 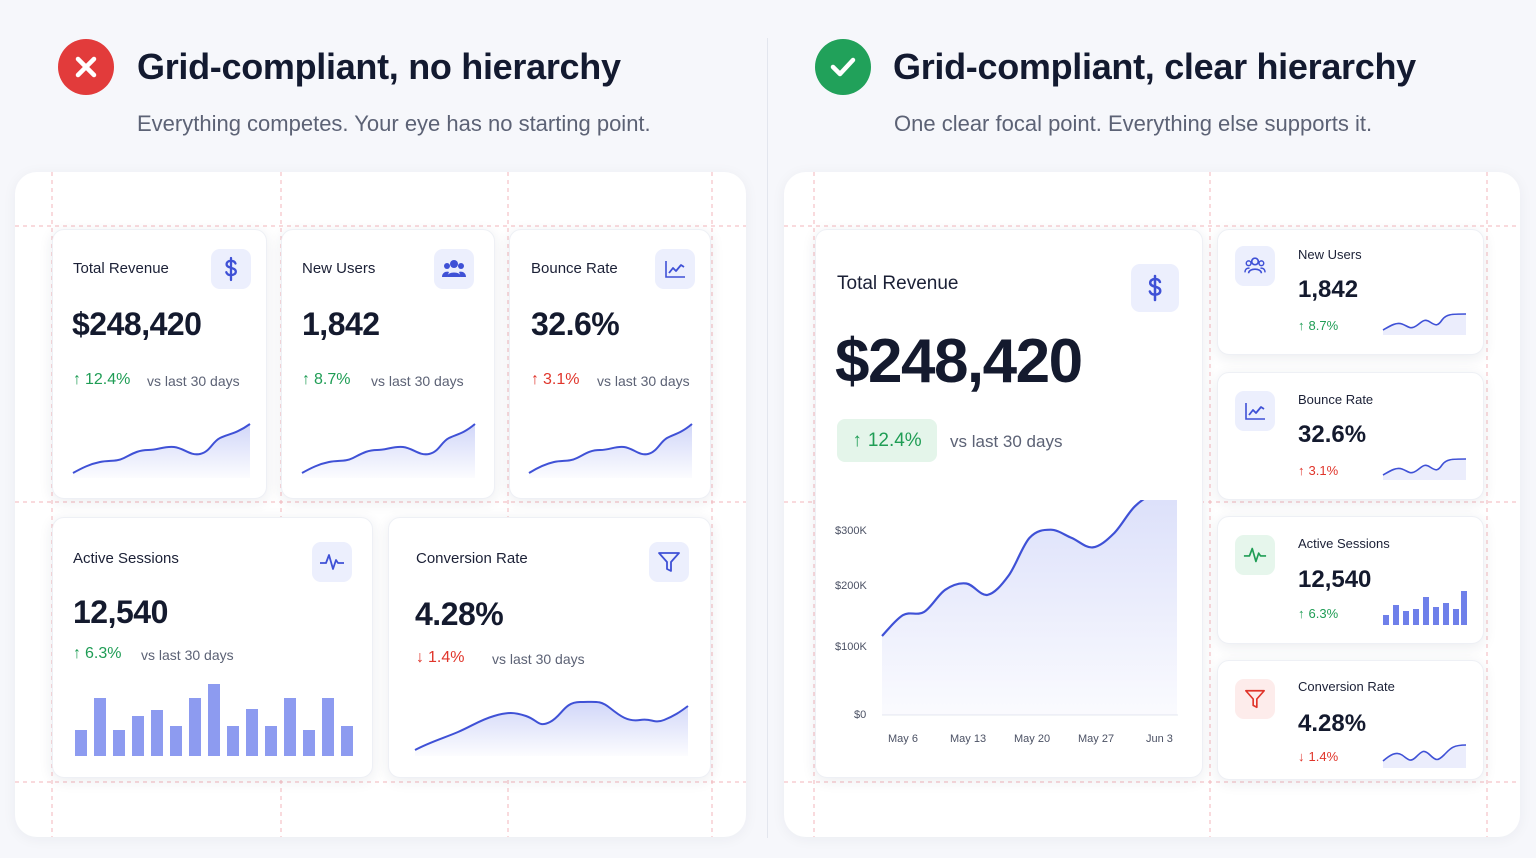 What do you see at coordinates (86, 67) in the screenshot?
I see `bad-example-icon` at bounding box center [86, 67].